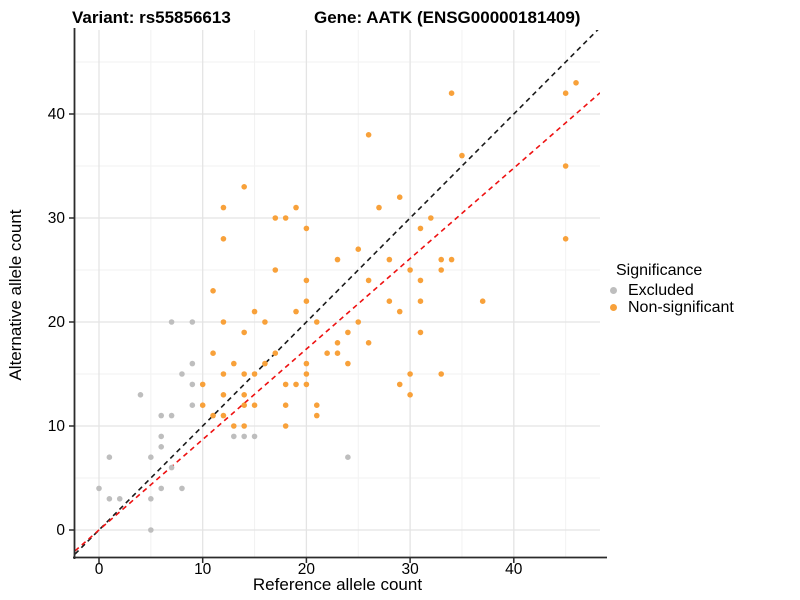 Image resolution: width=800 pixels, height=600 pixels. What do you see at coordinates (613, 290) in the screenshot?
I see `excluded-swatch-icon` at bounding box center [613, 290].